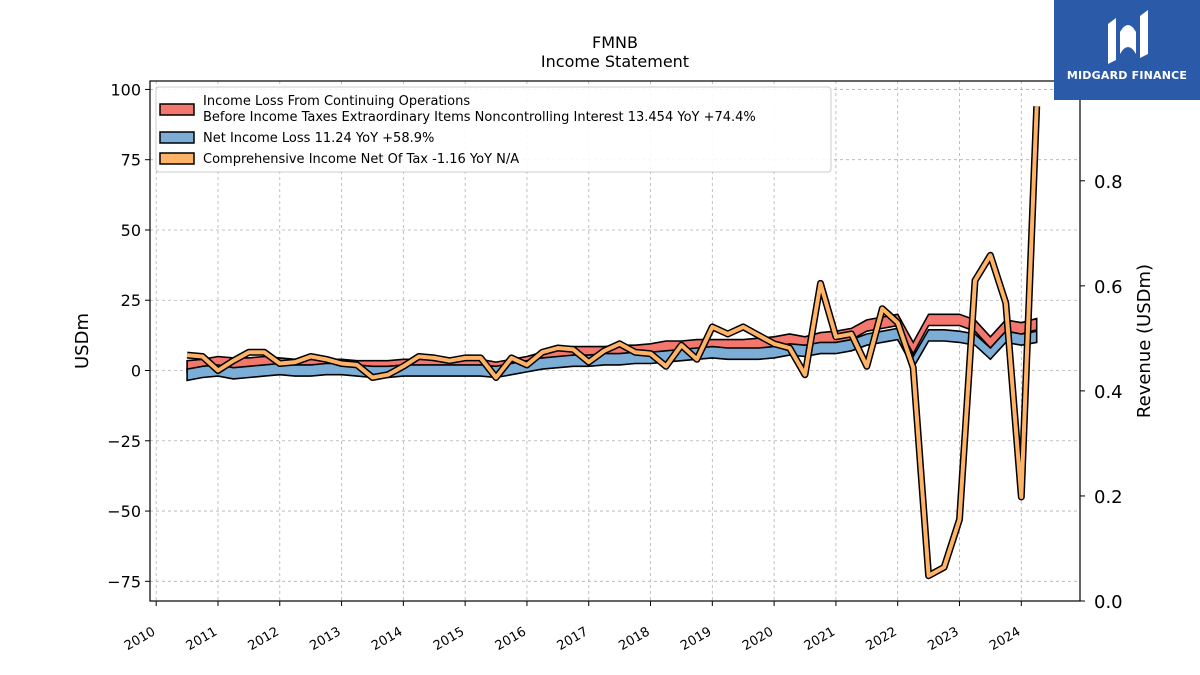 Image resolution: width=1200 pixels, height=675 pixels. What do you see at coordinates (325, 639) in the screenshot?
I see `x-tick-label: 2013` at bounding box center [325, 639].